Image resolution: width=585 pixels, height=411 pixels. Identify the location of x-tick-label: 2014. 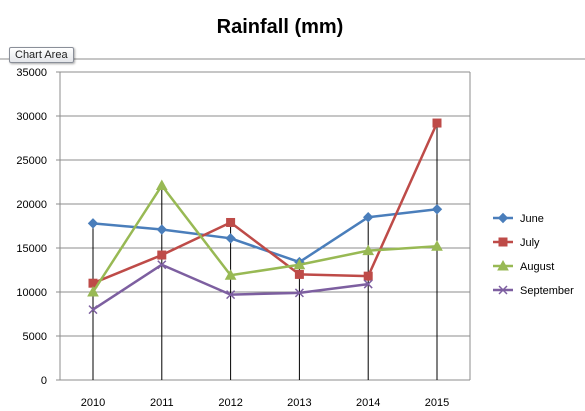
(368, 403).